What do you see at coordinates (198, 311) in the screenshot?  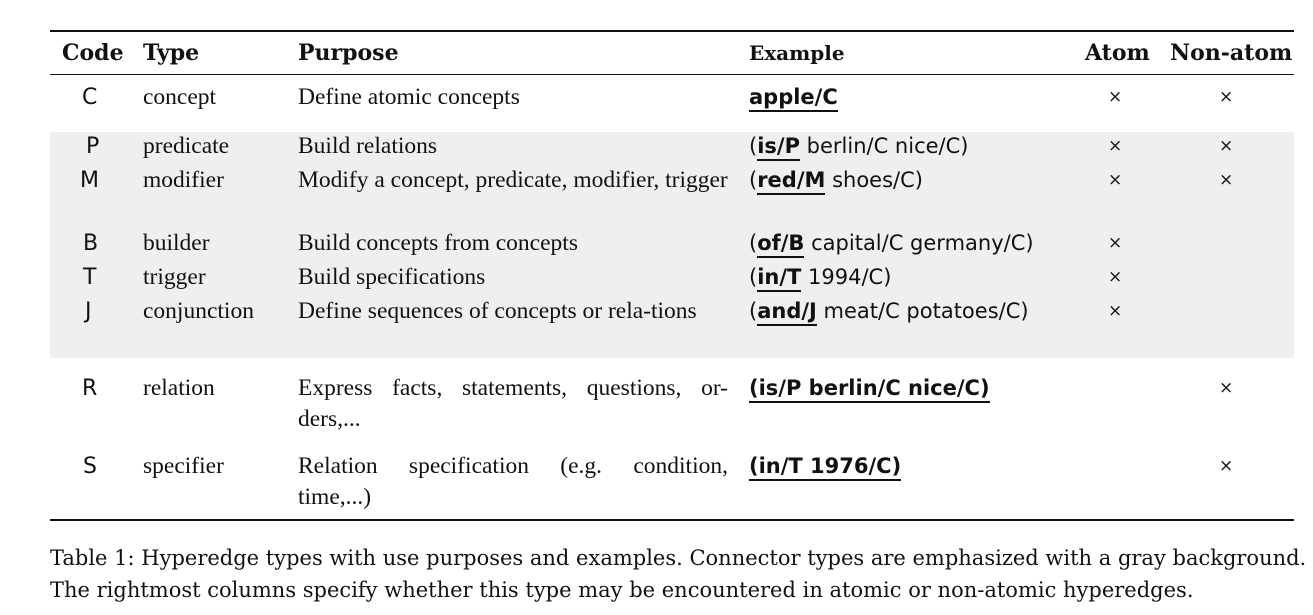 I see `row-type: conjunction` at bounding box center [198, 311].